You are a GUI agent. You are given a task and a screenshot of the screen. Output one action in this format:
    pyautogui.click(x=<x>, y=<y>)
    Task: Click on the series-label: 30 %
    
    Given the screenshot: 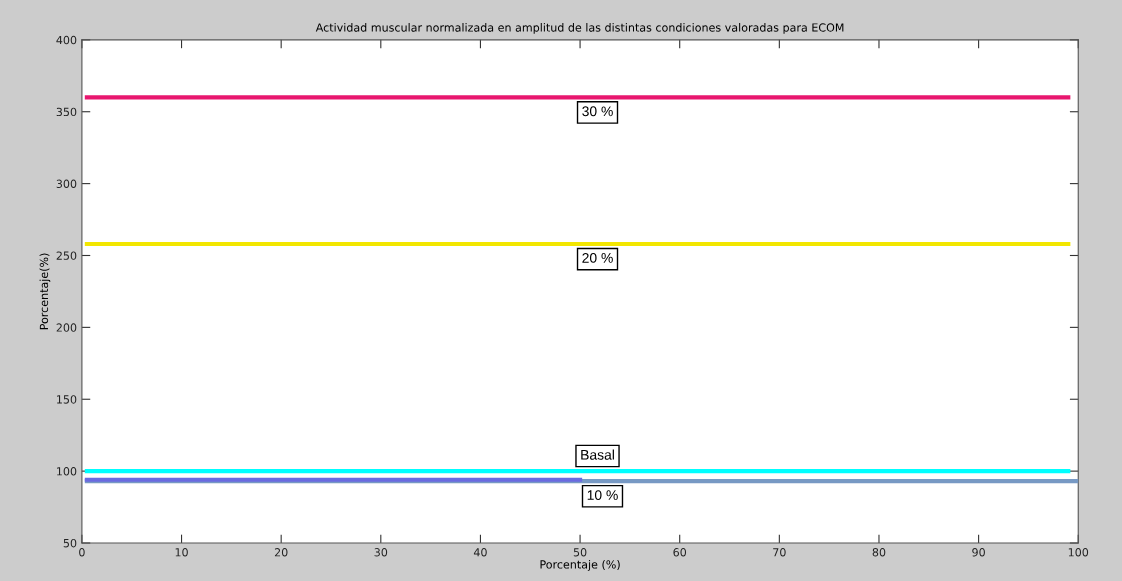 What is the action you would take?
    pyautogui.click(x=597, y=111)
    